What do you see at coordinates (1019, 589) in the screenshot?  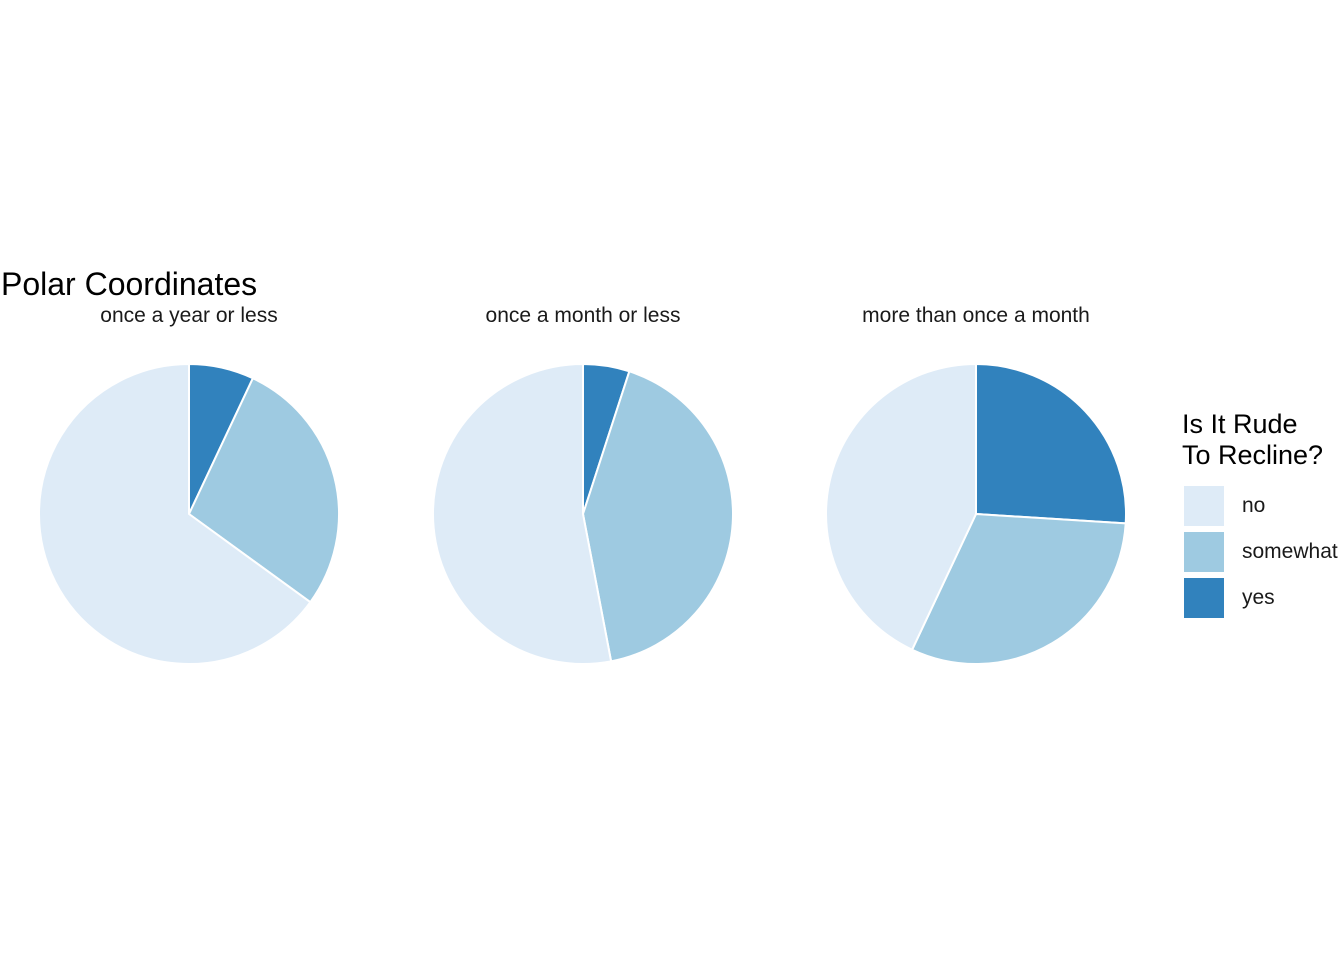 I see `pie-3-slice-somewhat` at bounding box center [1019, 589].